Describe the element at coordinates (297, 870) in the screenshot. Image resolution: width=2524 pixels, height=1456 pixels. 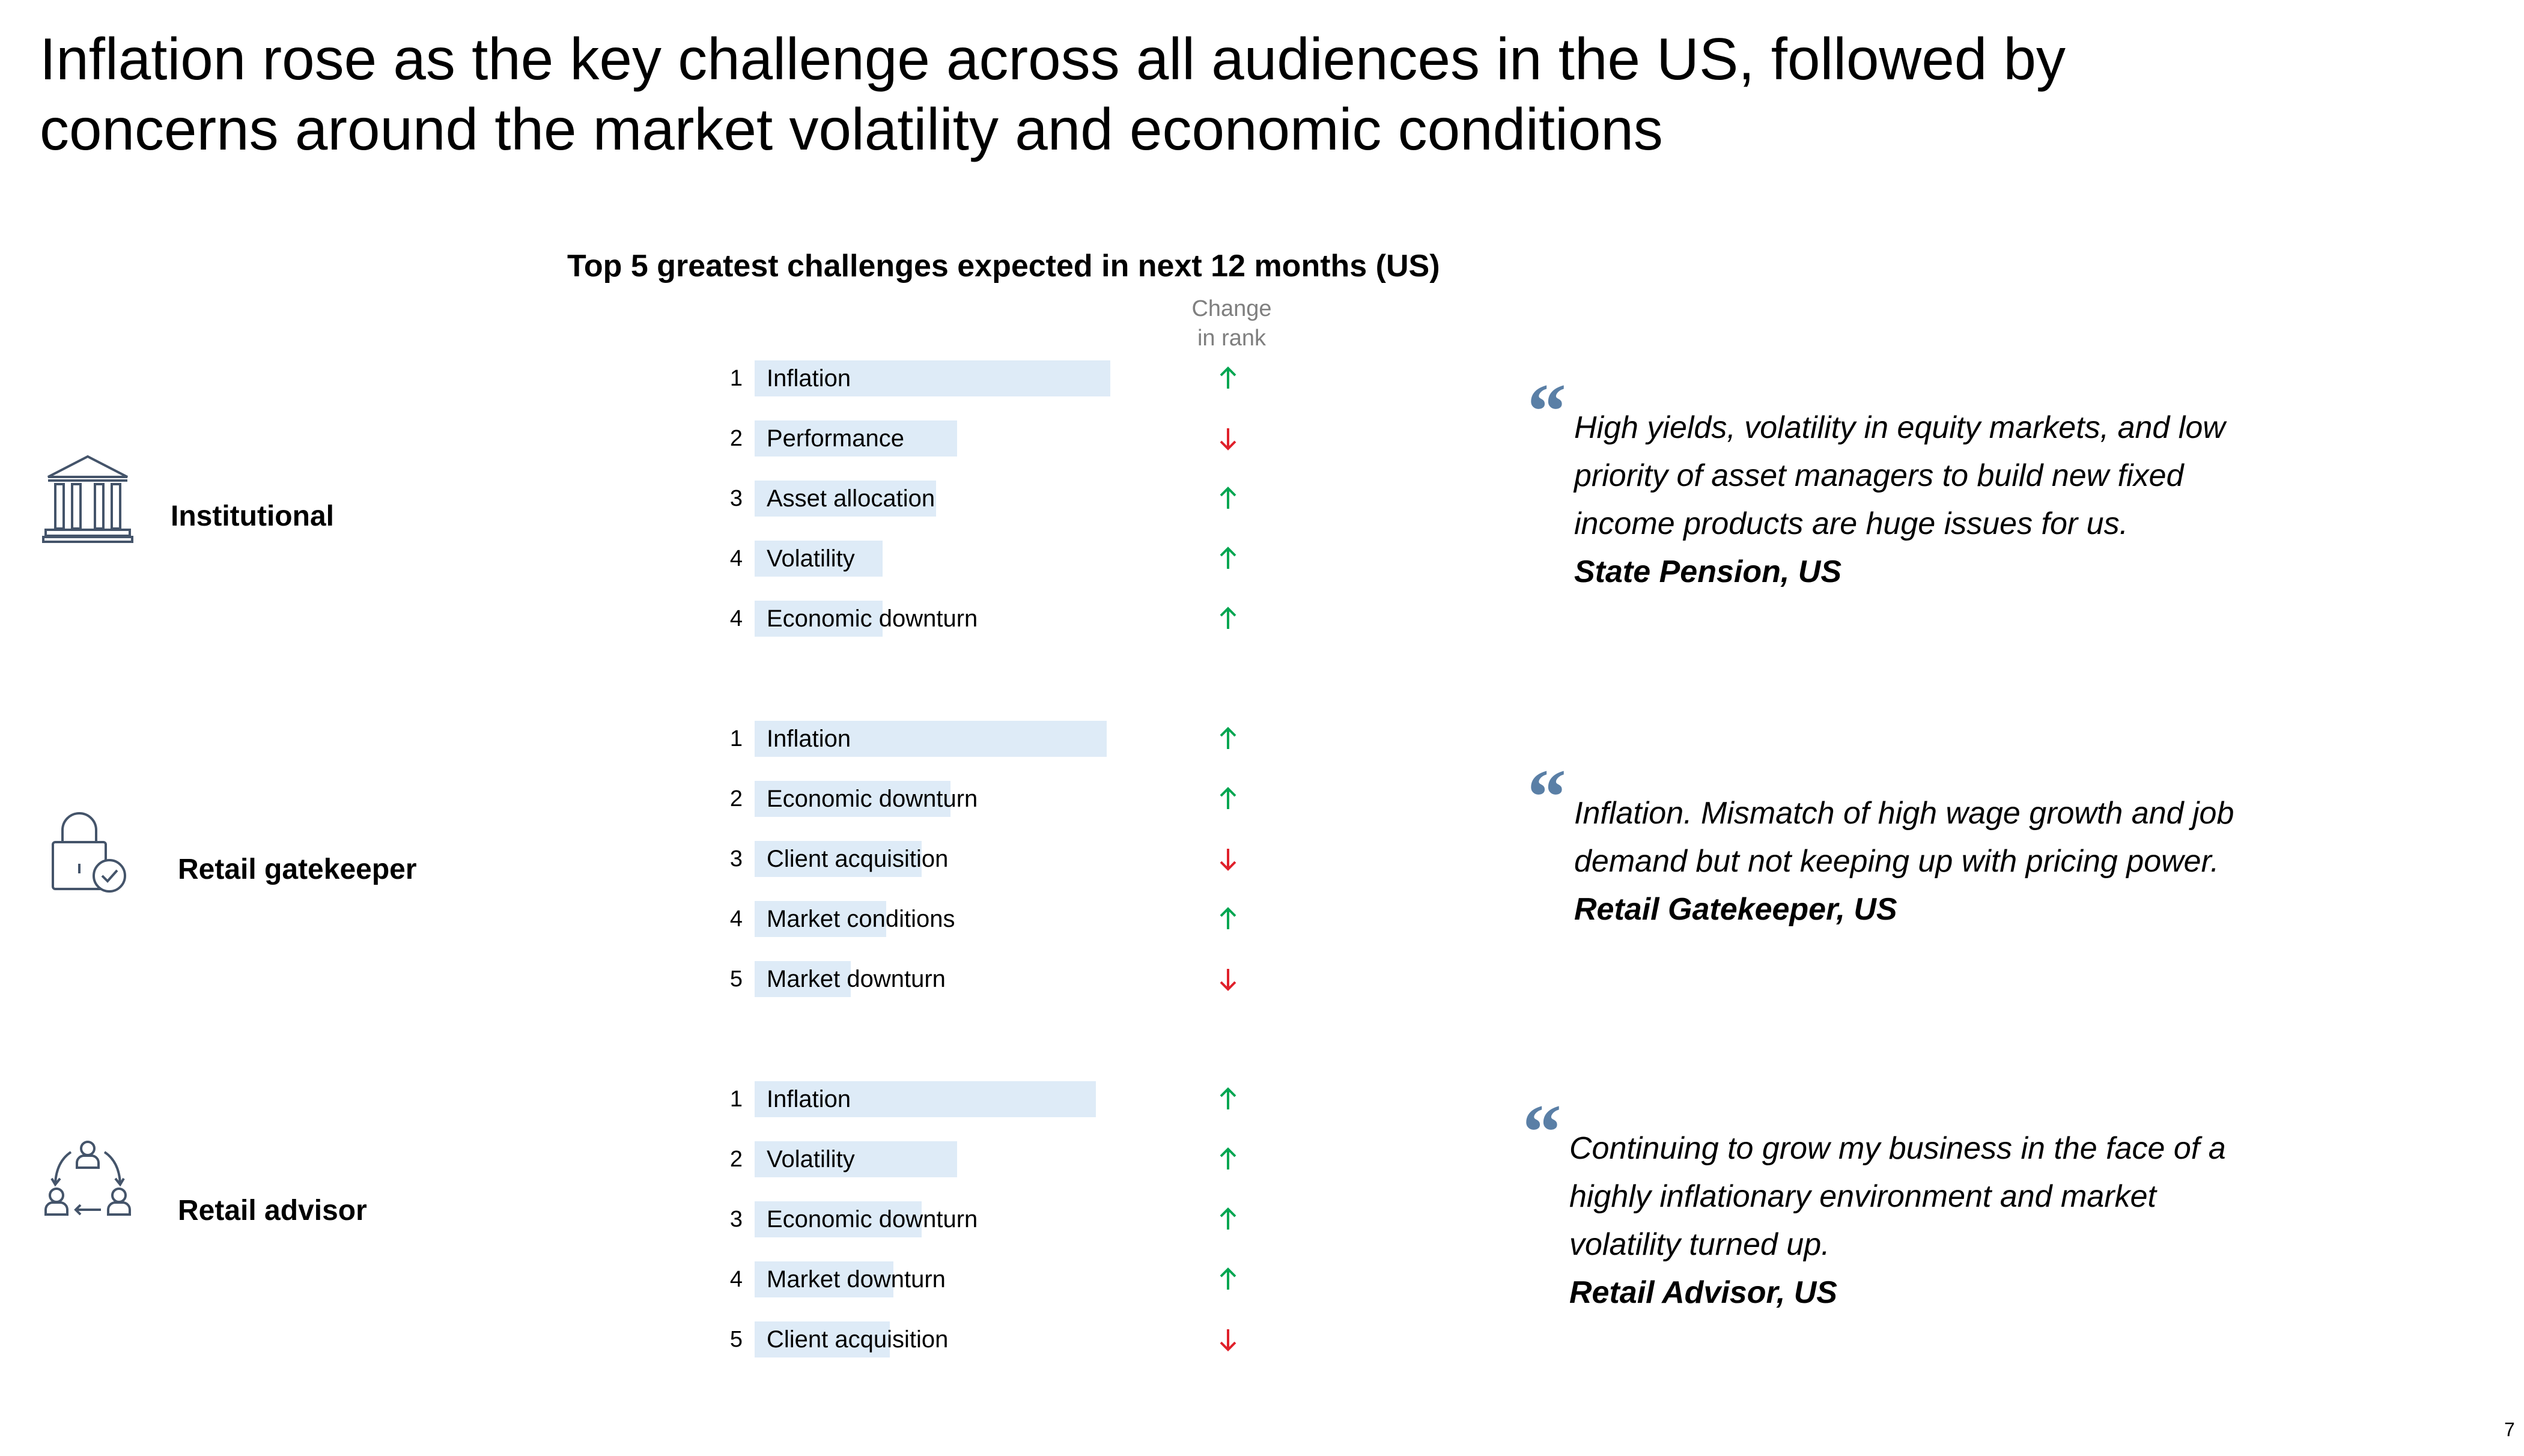
I see `audience-label-retail-gatekeeper: Retail gatekeeper` at that location.